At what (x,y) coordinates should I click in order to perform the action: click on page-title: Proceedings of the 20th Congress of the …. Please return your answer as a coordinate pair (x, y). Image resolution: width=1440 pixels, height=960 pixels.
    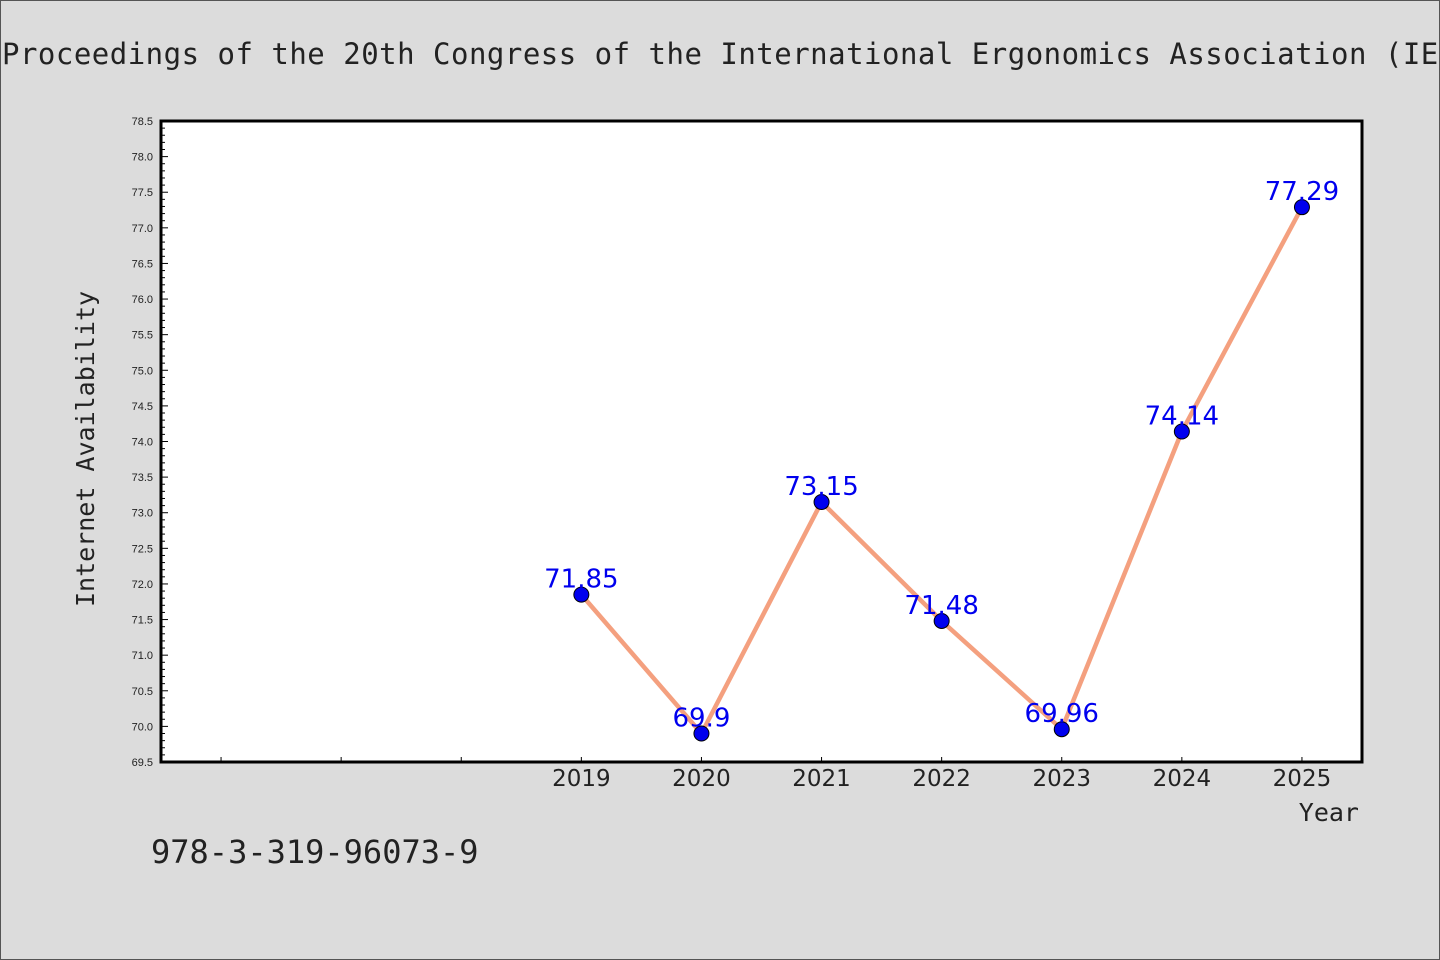
    Looking at the image, I should click on (720, 54).